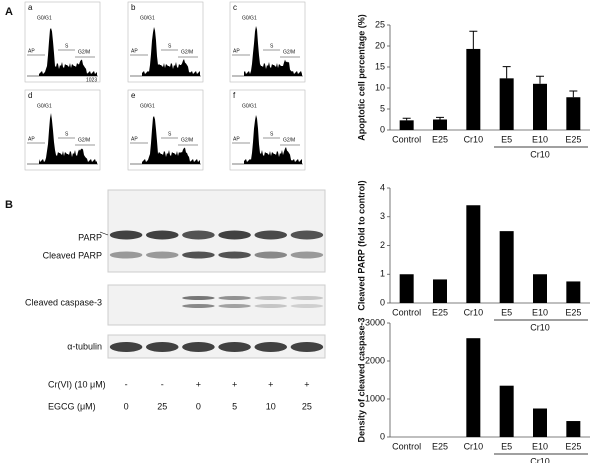 Image resolution: width=601 pixels, height=463 pixels. What do you see at coordinates (9, 12) in the screenshot?
I see `panel-label: A` at bounding box center [9, 12].